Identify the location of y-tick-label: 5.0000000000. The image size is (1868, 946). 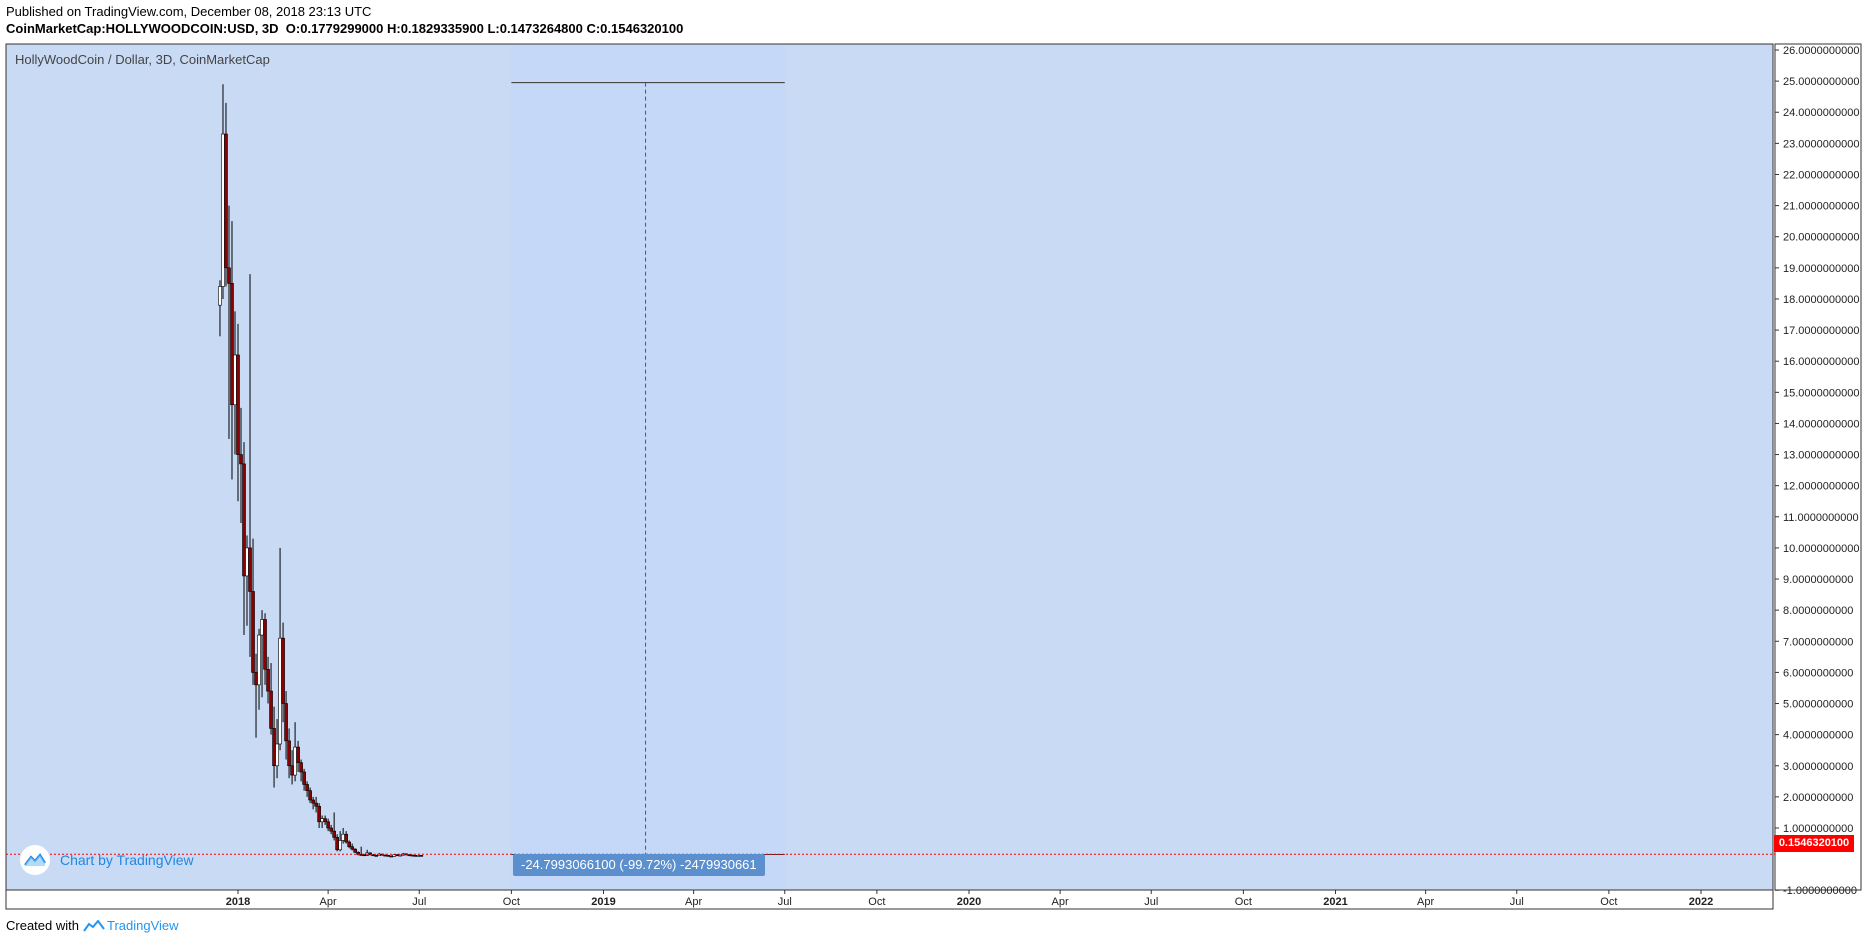
(1818, 705).